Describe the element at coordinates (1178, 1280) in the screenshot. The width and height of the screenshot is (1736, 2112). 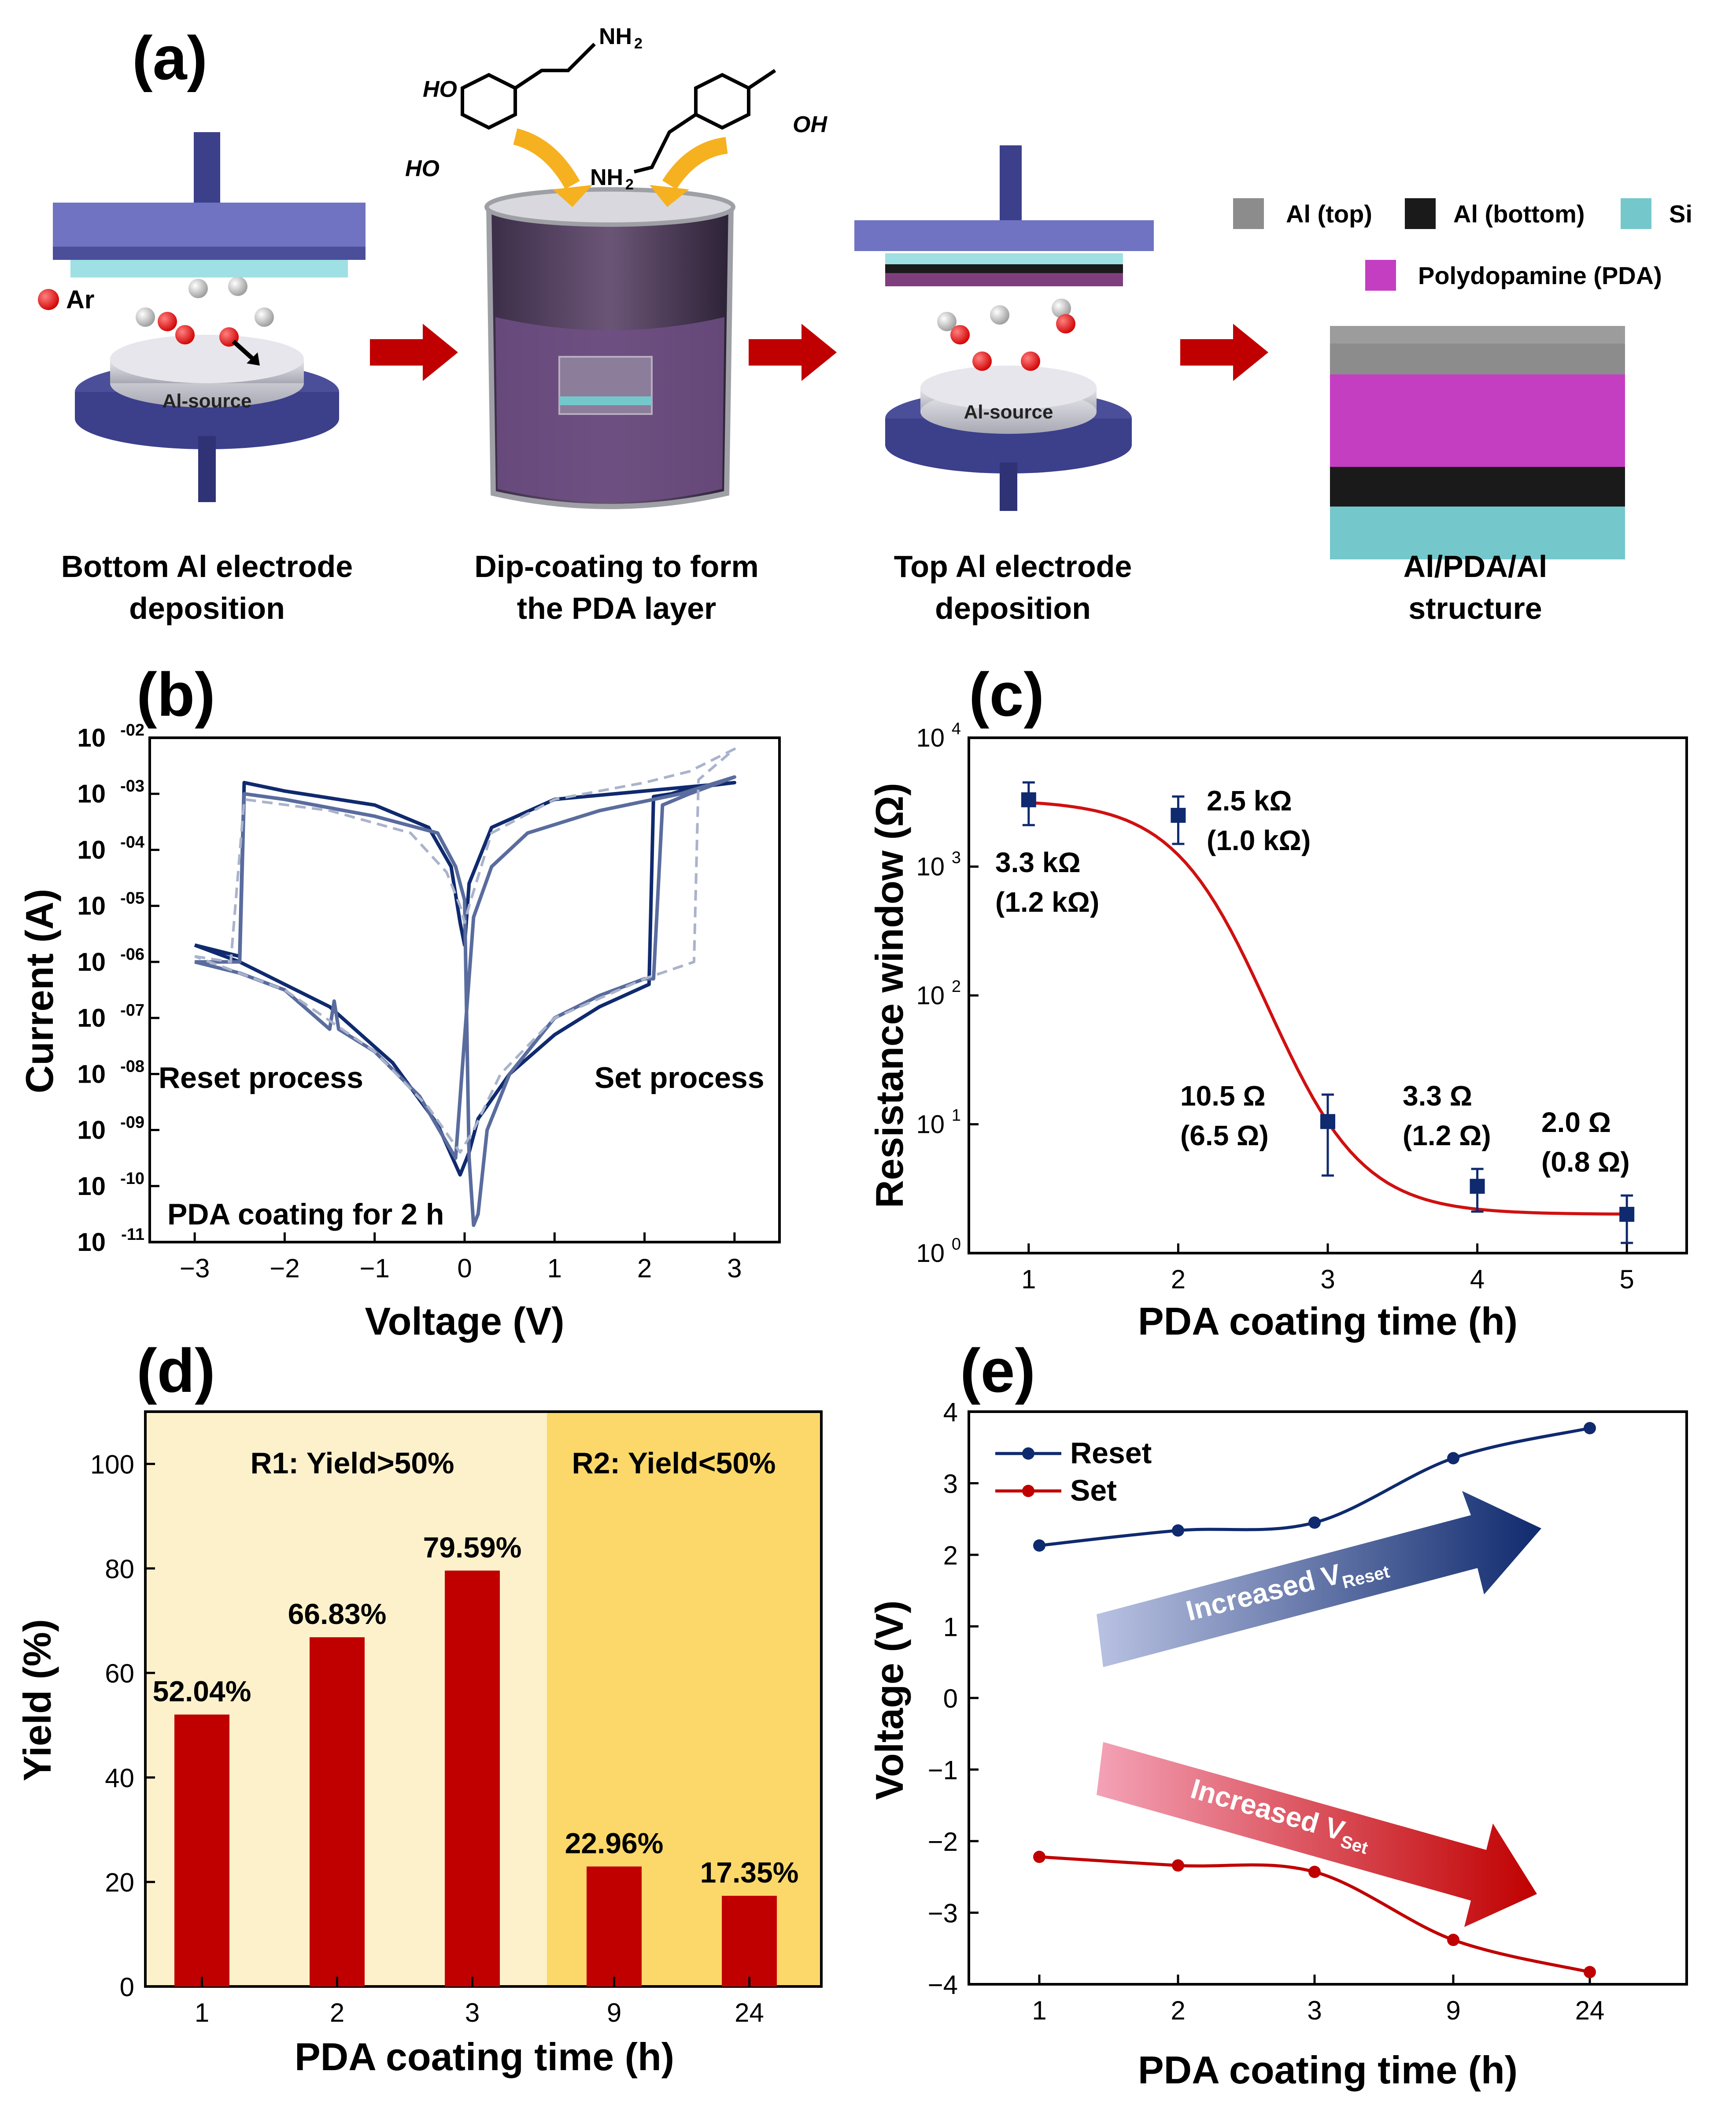
I see `c-xtick-label: 2` at that location.